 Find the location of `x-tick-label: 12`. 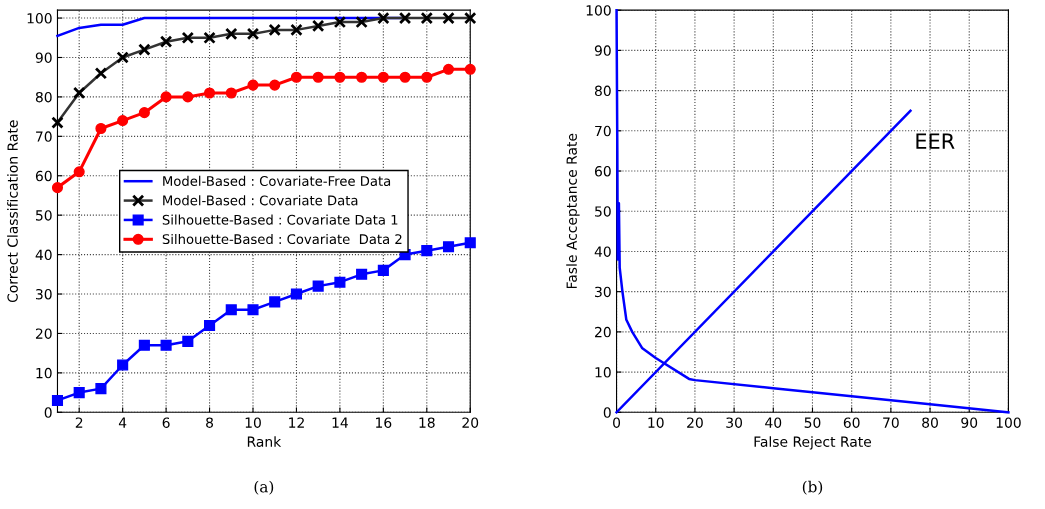

x-tick-label: 12 is located at coordinates (296, 422).